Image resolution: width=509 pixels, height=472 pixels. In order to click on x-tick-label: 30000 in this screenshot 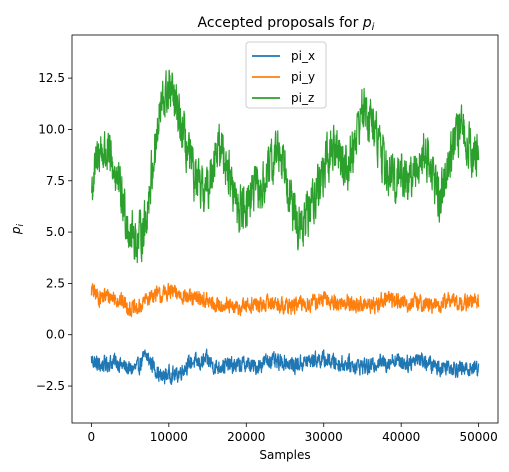, I will do `click(324, 437)`.